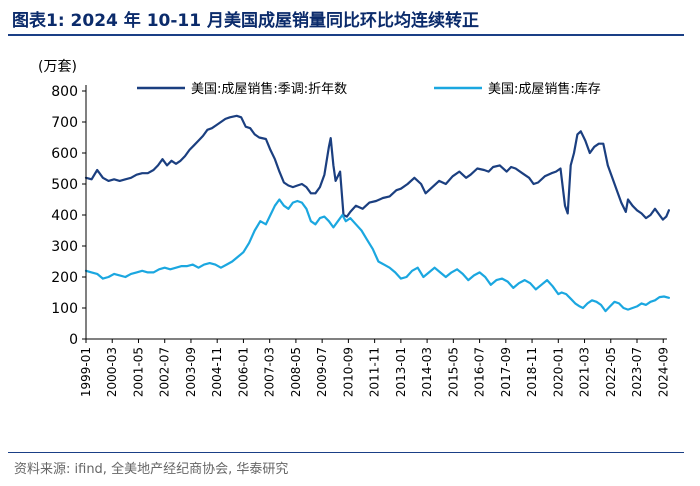  Describe the element at coordinates (558, 372) in the screenshot. I see `x-tick-label: 2020-01` at that location.